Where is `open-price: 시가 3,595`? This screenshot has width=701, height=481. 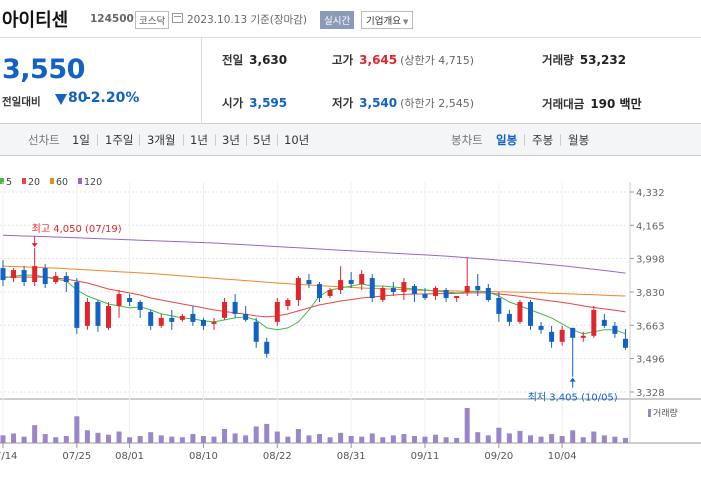 open-price: 시가 3,595 is located at coordinates (254, 103).